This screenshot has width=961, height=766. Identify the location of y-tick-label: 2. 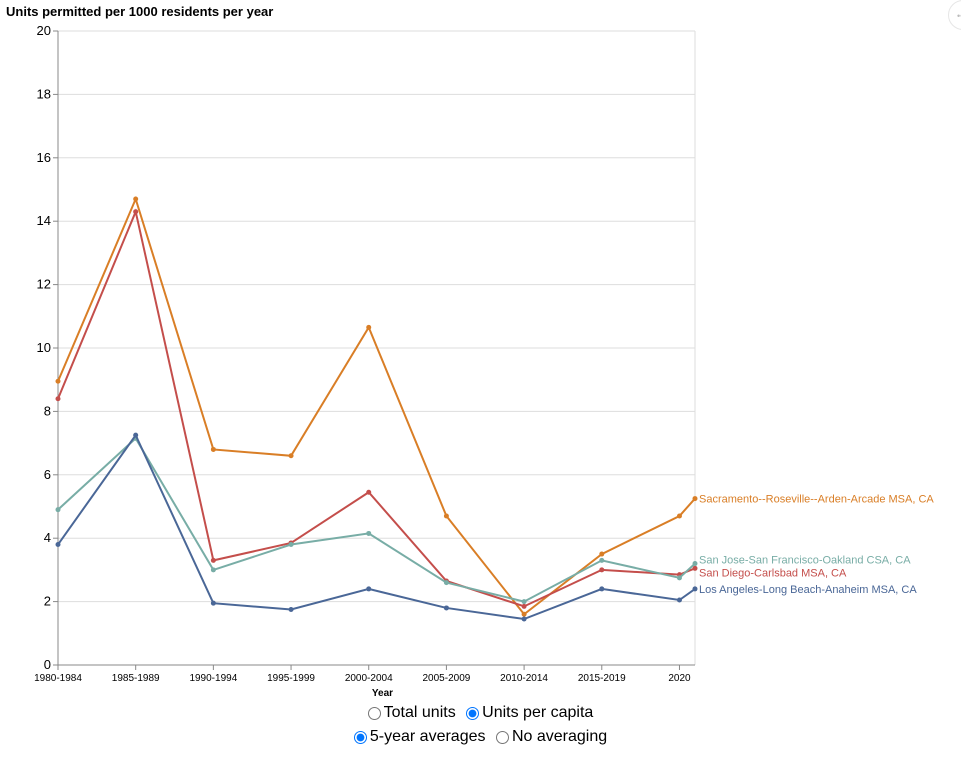
(47, 601).